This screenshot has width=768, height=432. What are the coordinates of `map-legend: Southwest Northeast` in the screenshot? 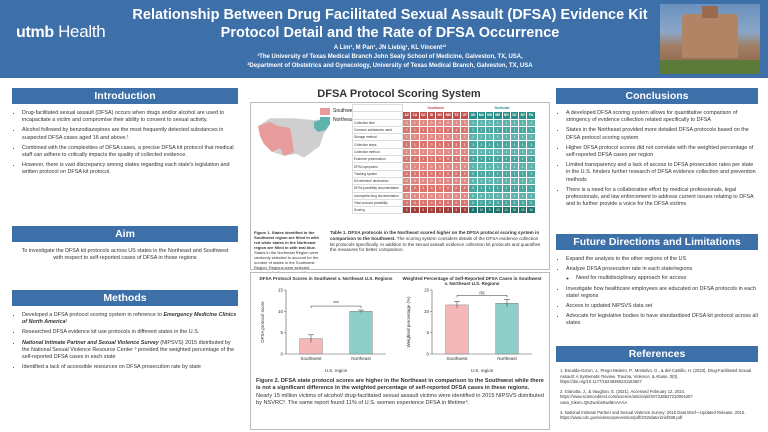 It's located at (338, 117).